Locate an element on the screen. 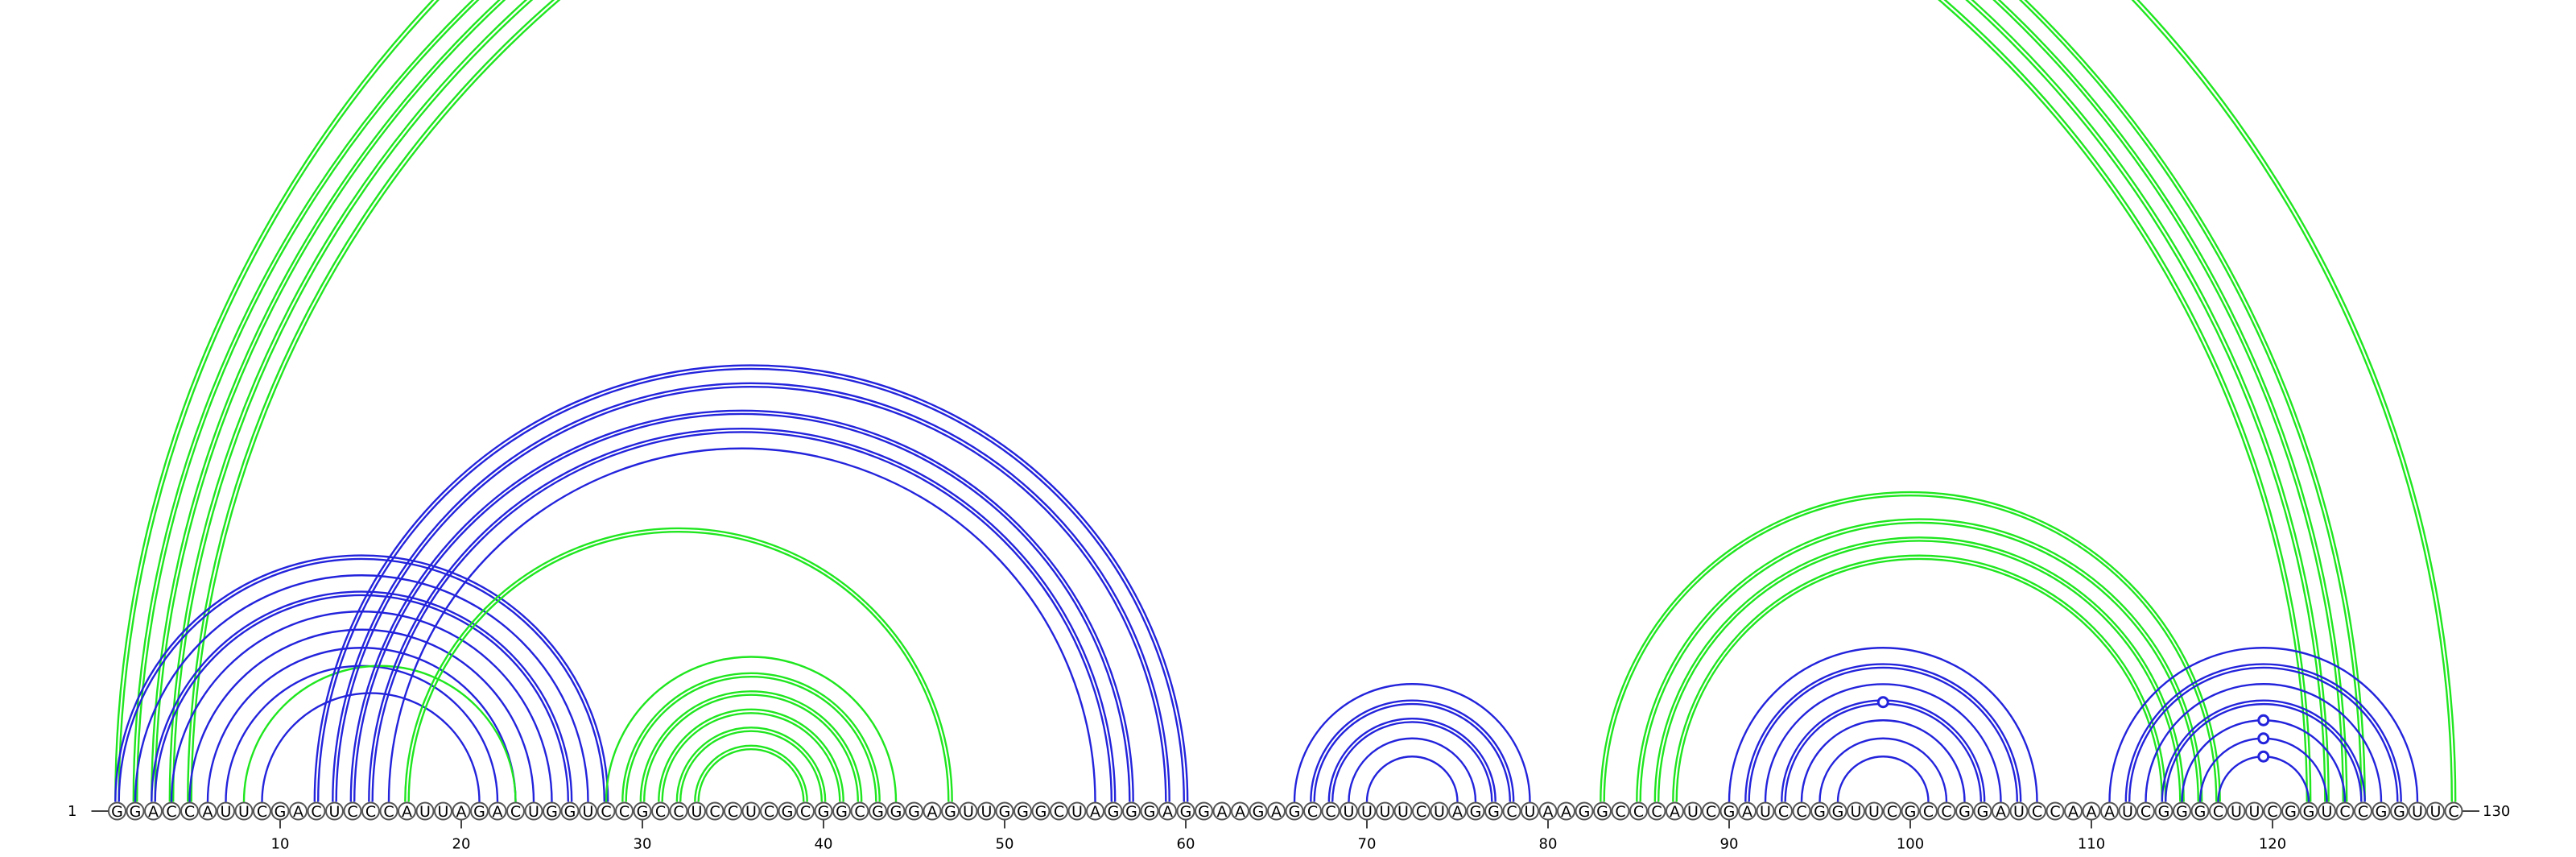  nucleotide-64: G is located at coordinates (1258, 811).